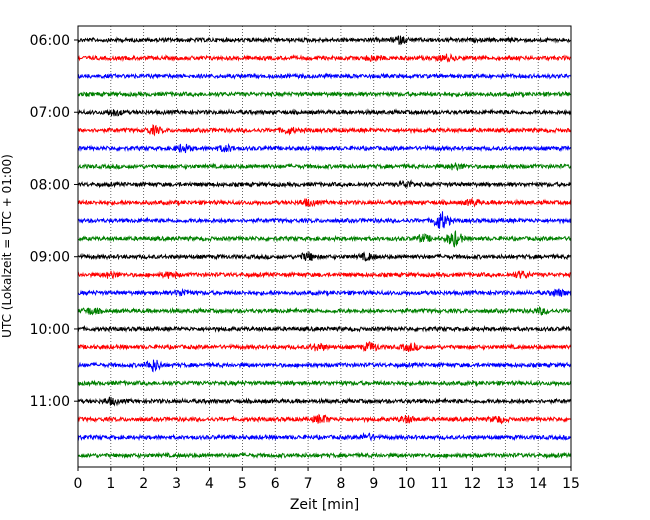  What do you see at coordinates (571, 484) in the screenshot?
I see `x-tick-label: 15` at bounding box center [571, 484].